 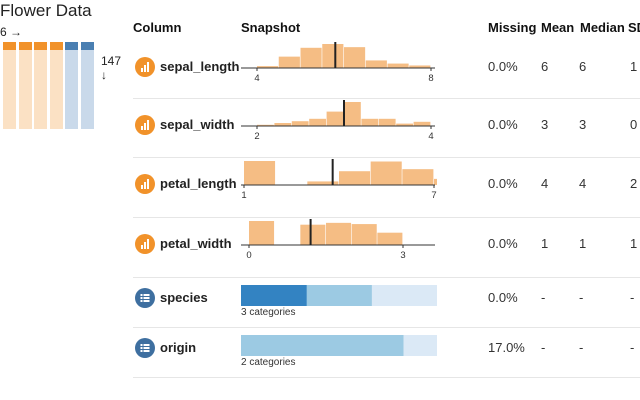 I want to click on axis-tick-label: 8, so click(x=430, y=78).